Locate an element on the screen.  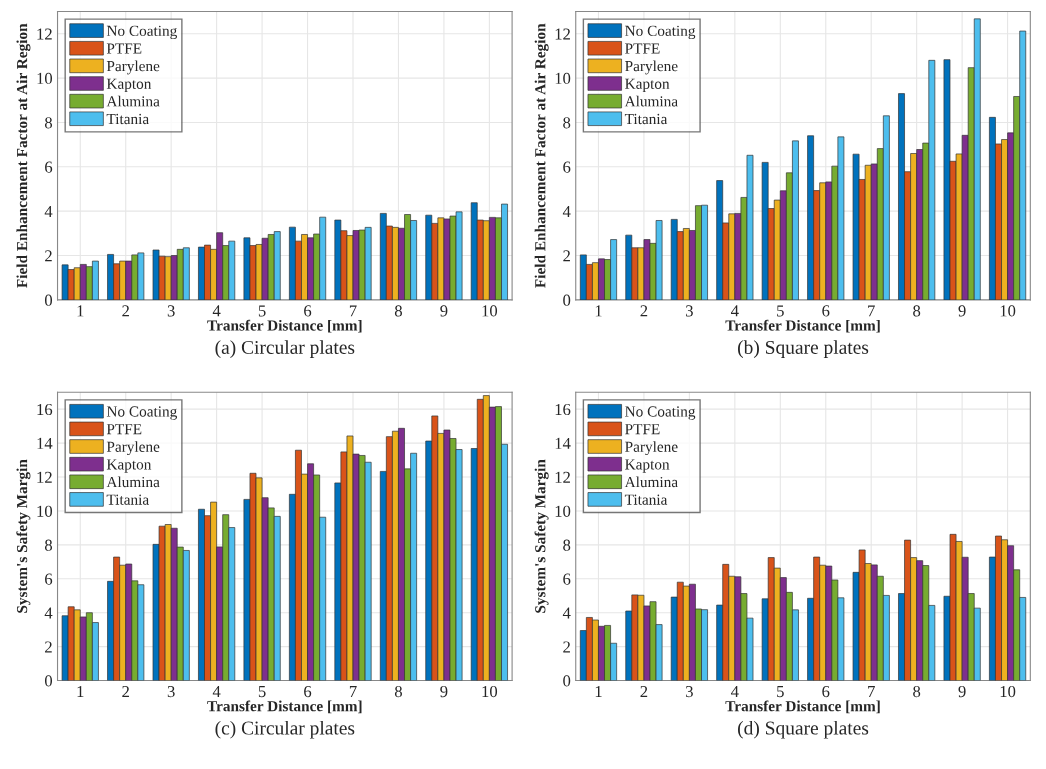
y-axis-title: System's Safety Margin is located at coordinates (541, 536).